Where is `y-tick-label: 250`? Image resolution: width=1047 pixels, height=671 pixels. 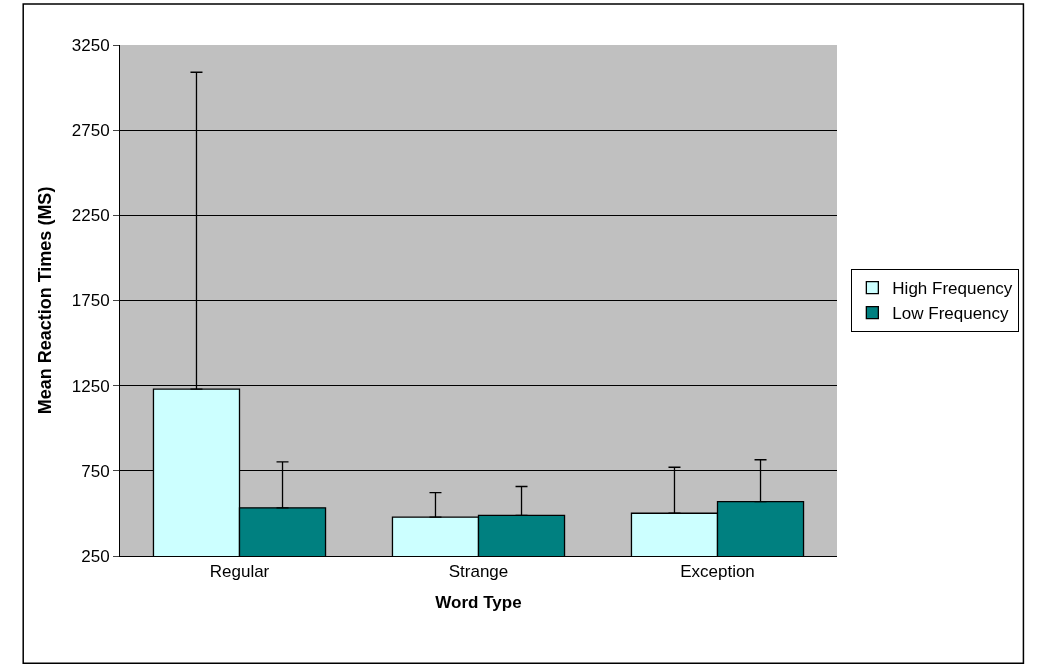 y-tick-label: 250 is located at coordinates (95, 556).